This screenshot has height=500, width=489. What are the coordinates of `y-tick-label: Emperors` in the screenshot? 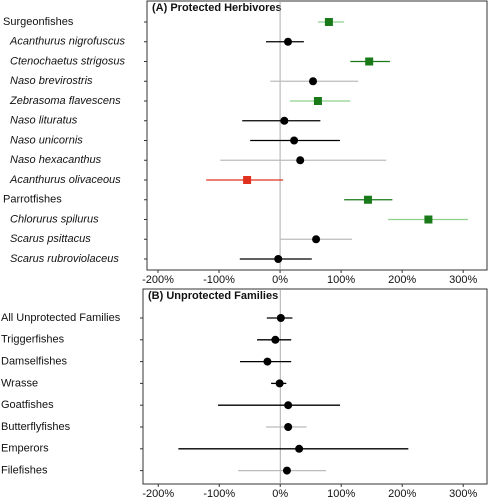 It's located at (25, 449).